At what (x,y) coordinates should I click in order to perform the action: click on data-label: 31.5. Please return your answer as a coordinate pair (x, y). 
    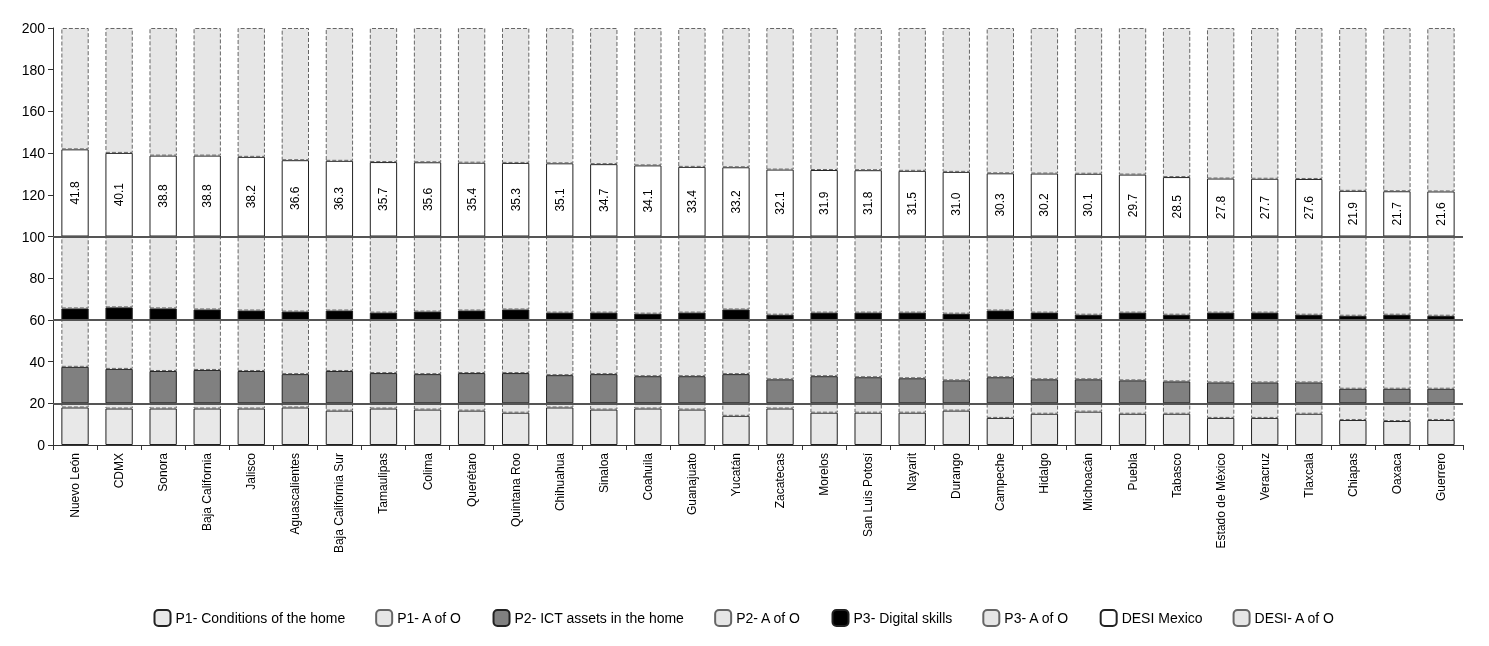
    Looking at the image, I should click on (912, 203).